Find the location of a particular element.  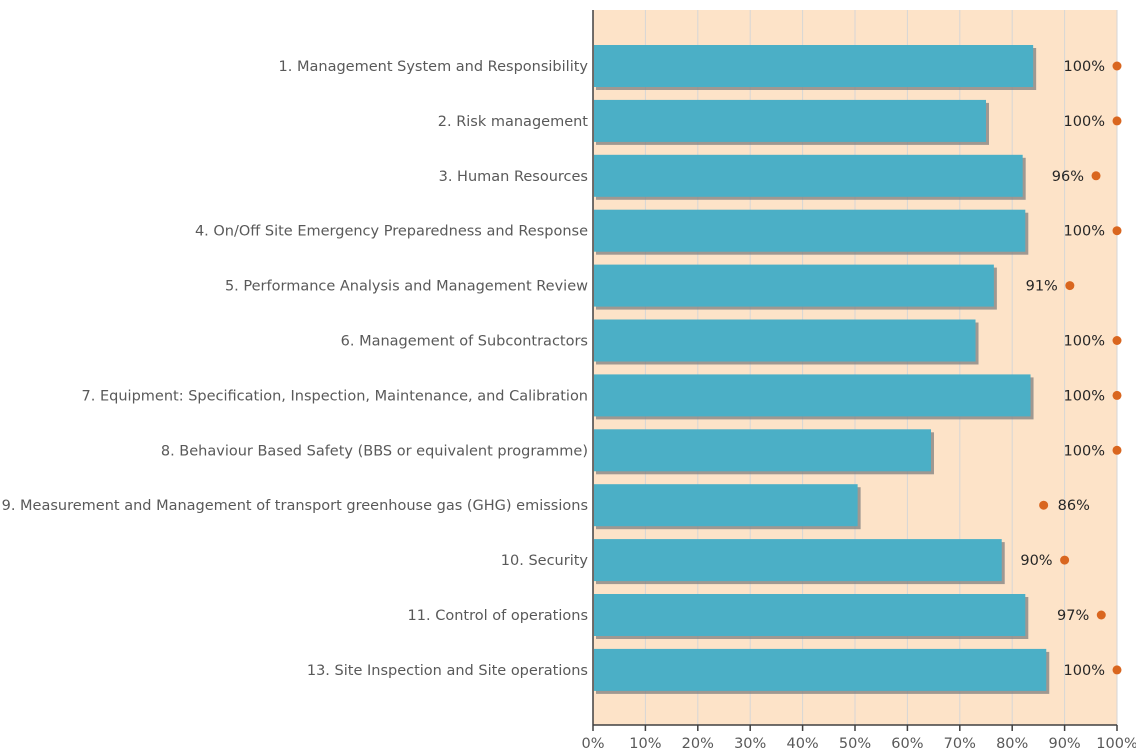

data-label: 90% is located at coordinates (1036, 561).